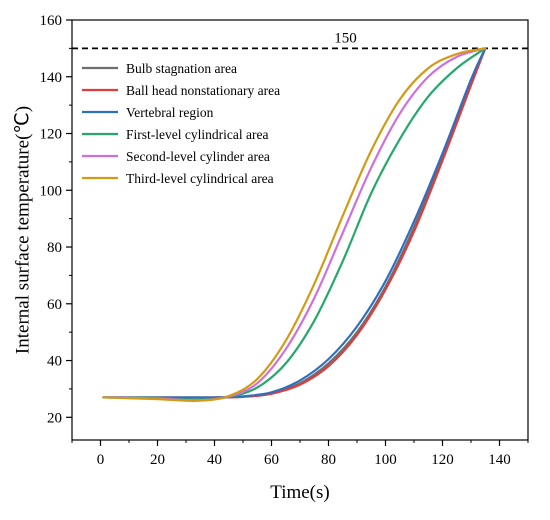  I want to click on legend-label: First-level cylindrical area, so click(197, 134).